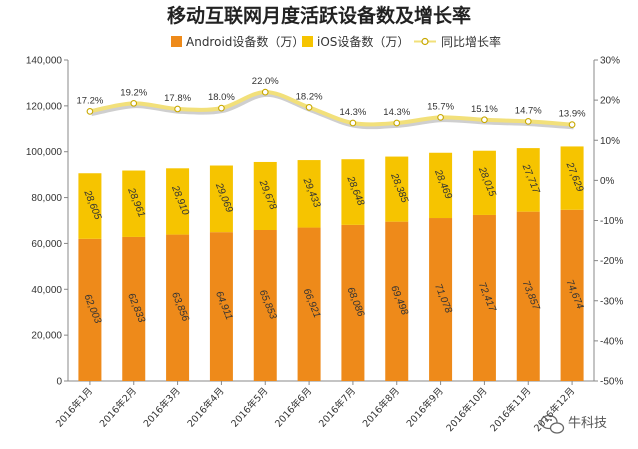 The height and width of the screenshot is (449, 638). What do you see at coordinates (307, 41) in the screenshot?
I see `legend-ios-swatch` at bounding box center [307, 41].